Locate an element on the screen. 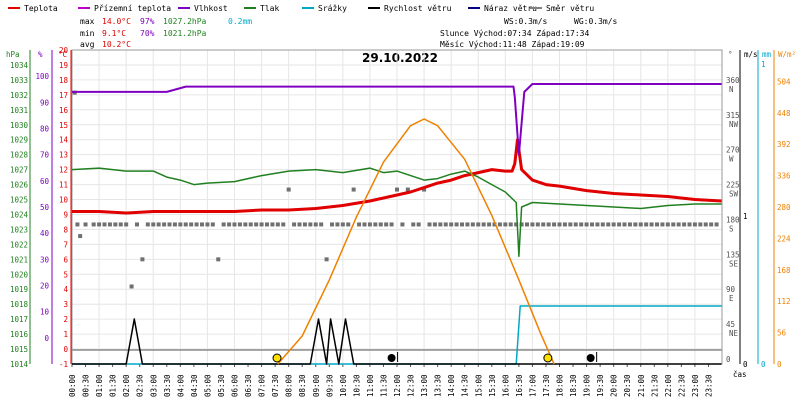 The width and height of the screenshot is (800, 404). temperature-tick-label: 0 is located at coordinates (65, 349).